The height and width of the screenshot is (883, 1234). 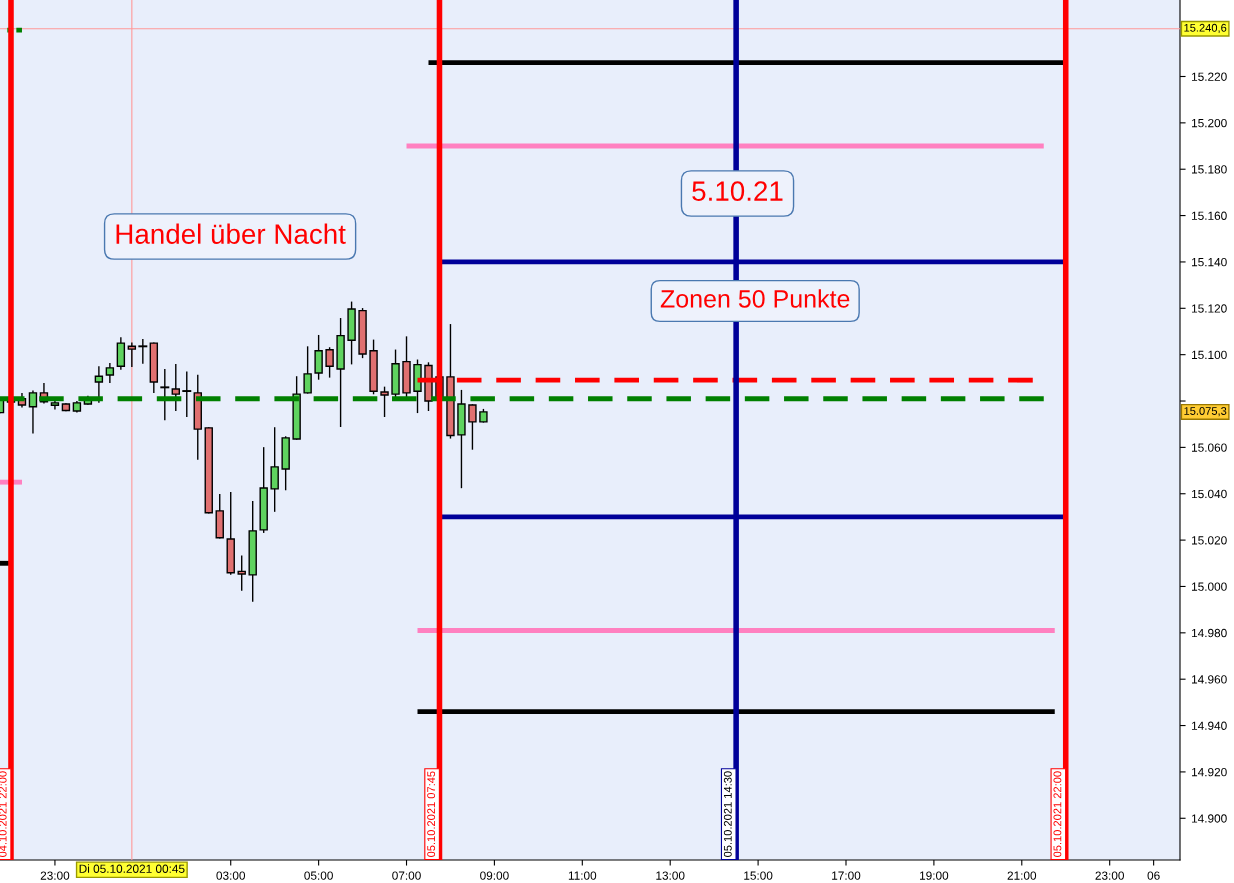 What do you see at coordinates (1022, 875) in the screenshot?
I see `x-tick-label: 21:00` at bounding box center [1022, 875].